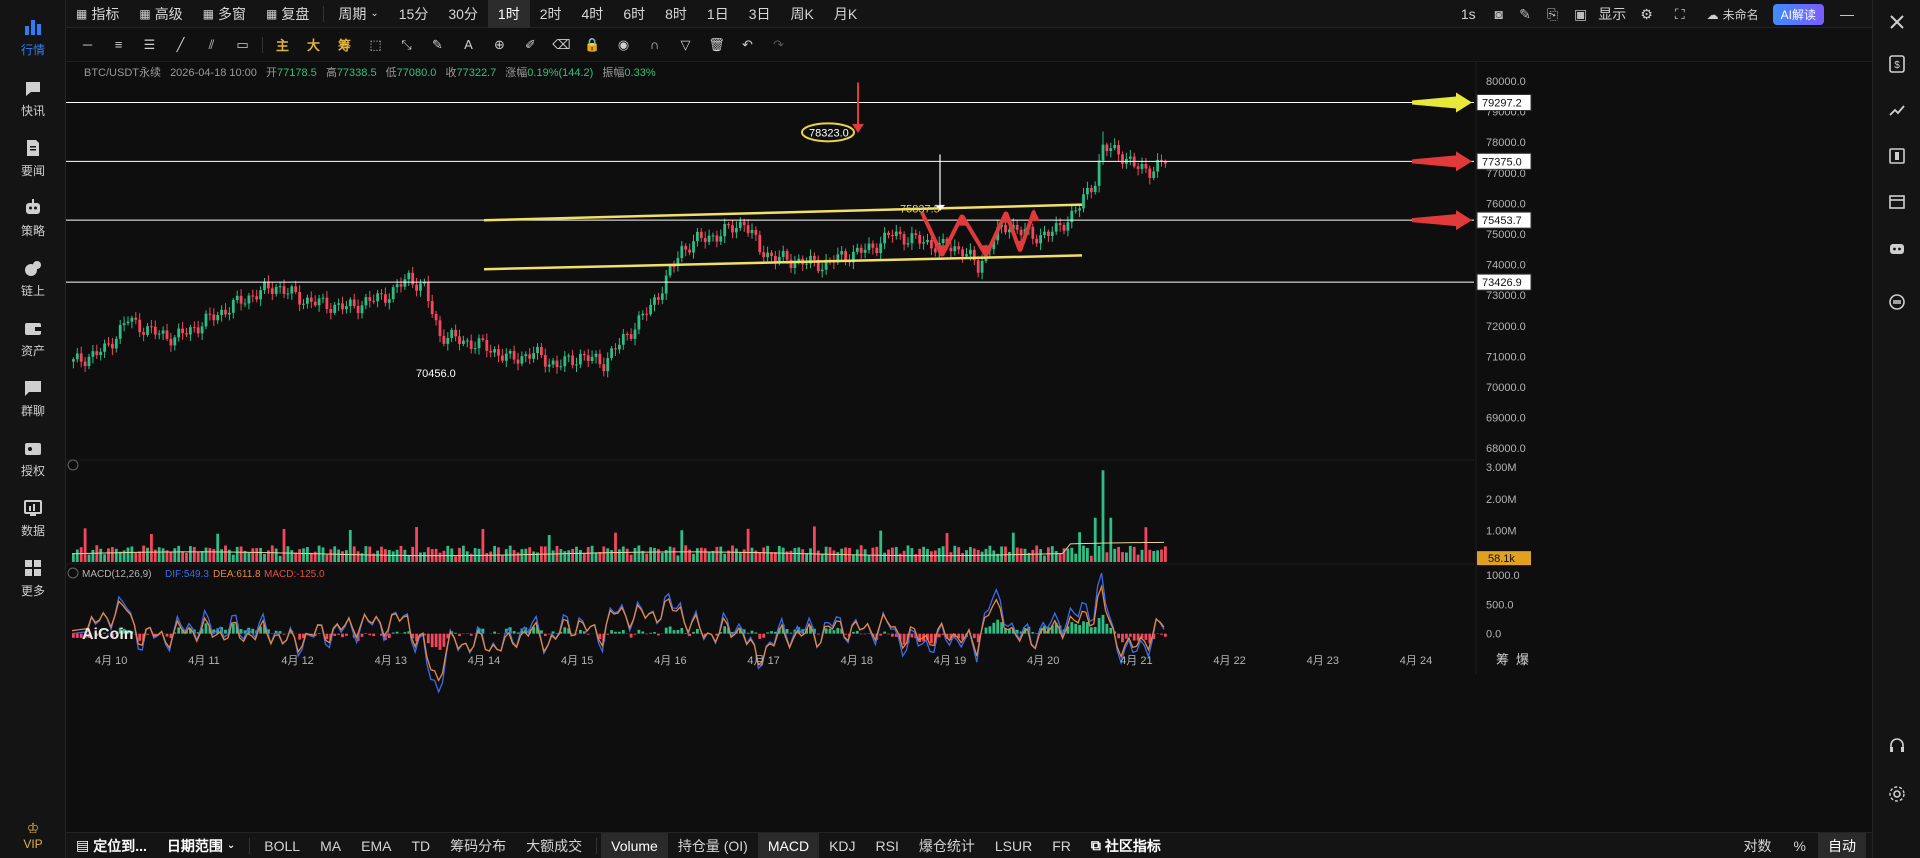 This screenshot has width=1920, height=858. What do you see at coordinates (1897, 64) in the screenshot?
I see `dollar-icon: $` at bounding box center [1897, 64].